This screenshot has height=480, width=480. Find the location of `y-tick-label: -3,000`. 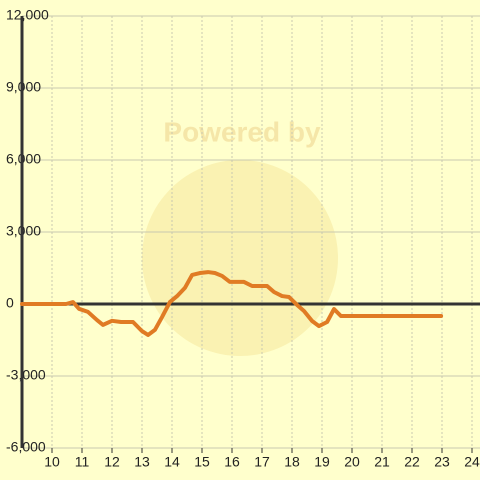

y-tick-label: -3,000 is located at coordinates (26, 375).